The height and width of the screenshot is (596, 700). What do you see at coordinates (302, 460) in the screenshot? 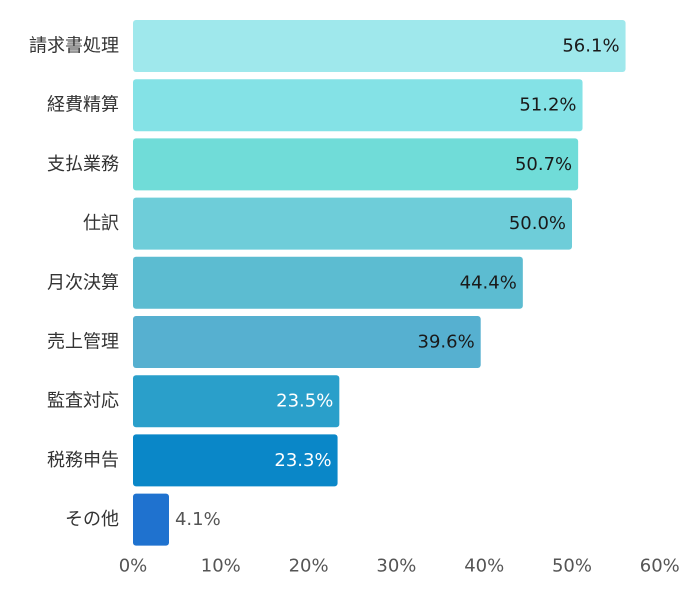
I see `value-label-7: 23.3%` at bounding box center [302, 460].